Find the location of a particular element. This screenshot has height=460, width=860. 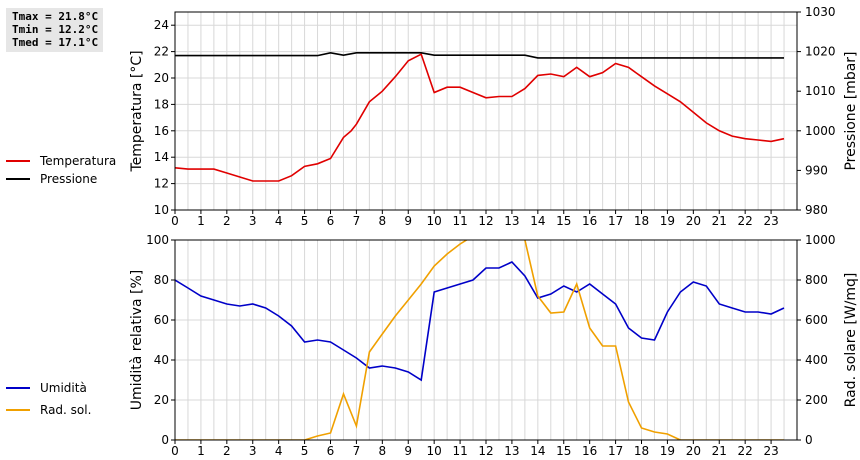

legend-solar-label: Rad. sol. is located at coordinates (66, 410).